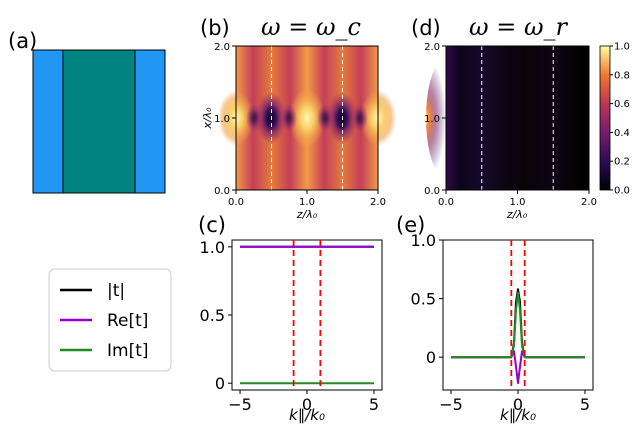 This screenshot has width=634, height=431. I want to click on colorbar: 0.0 0.2 0.4 0.6 0.8 1.0, so click(614, 119).